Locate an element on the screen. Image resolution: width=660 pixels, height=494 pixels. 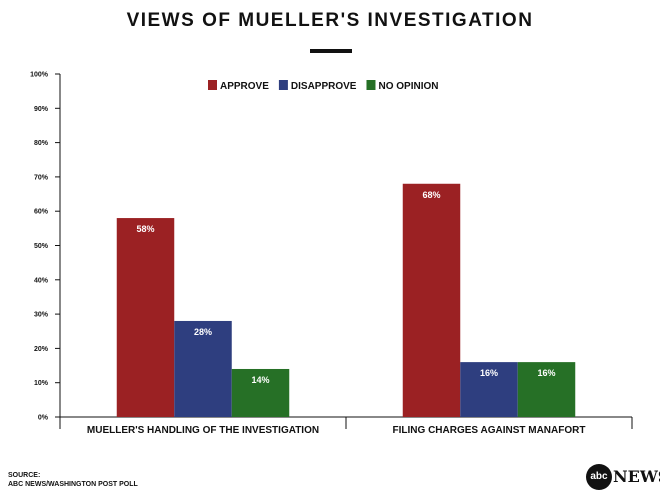
bar-value-label: 68% is located at coordinates (431, 195).